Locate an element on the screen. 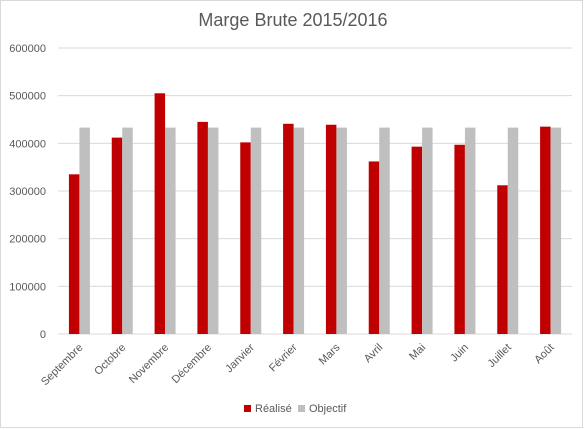  x-tick-label: Juin is located at coordinates (459, 353).